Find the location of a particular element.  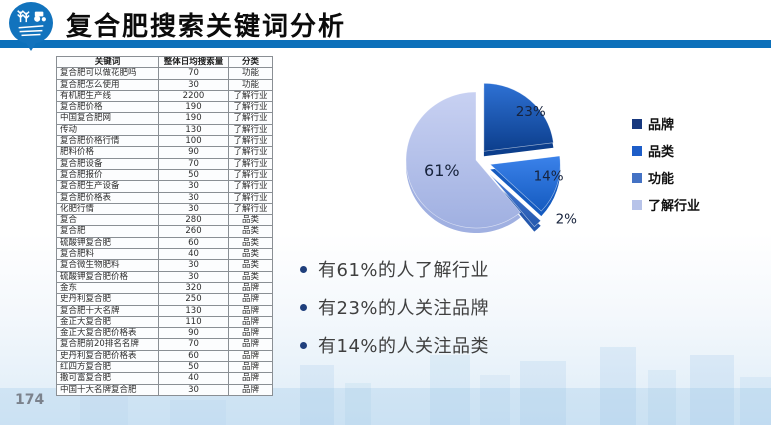

cell-volume: 280 is located at coordinates (193, 220).